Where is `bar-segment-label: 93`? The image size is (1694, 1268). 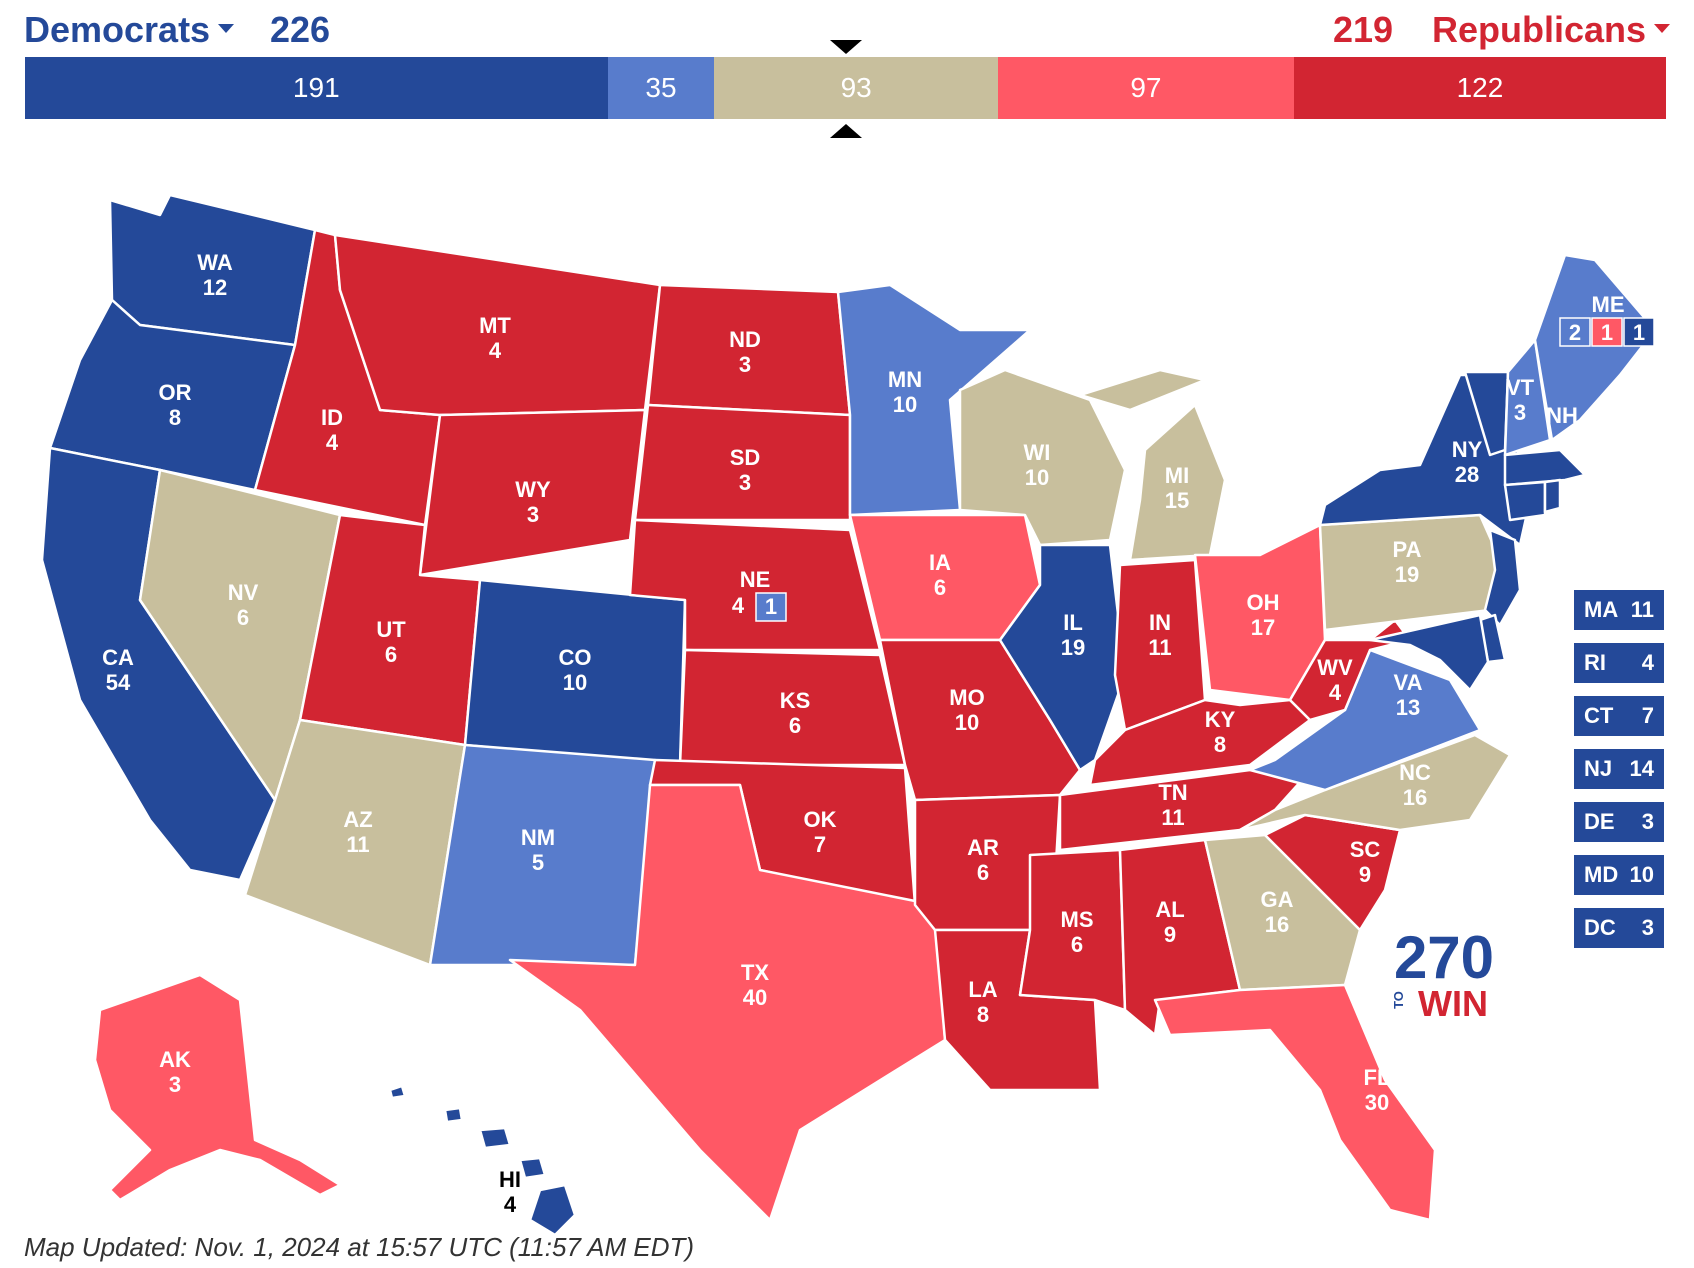 bar-segment-label: 93 is located at coordinates (856, 87).